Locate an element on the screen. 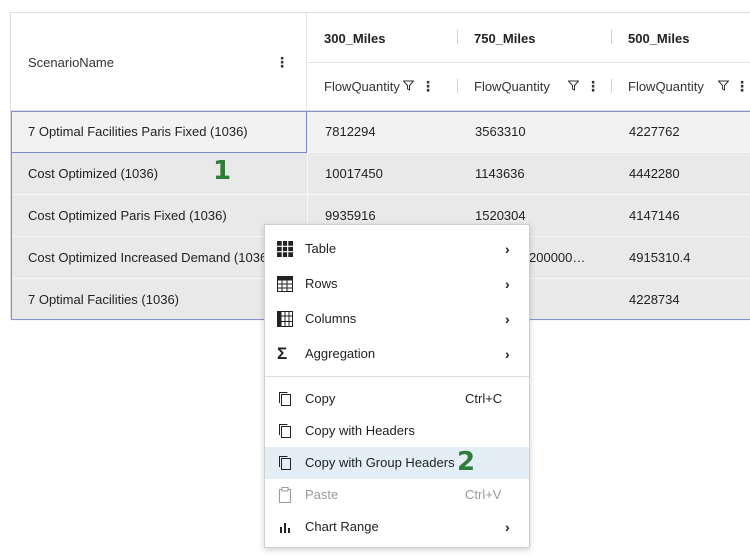 The image size is (750, 559). menu-item-label: Table is located at coordinates (321, 248).